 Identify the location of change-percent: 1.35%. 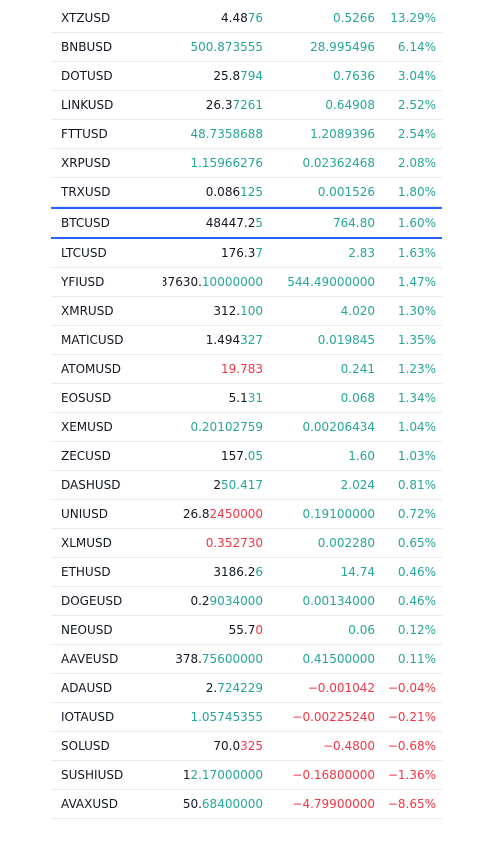
(416, 340).